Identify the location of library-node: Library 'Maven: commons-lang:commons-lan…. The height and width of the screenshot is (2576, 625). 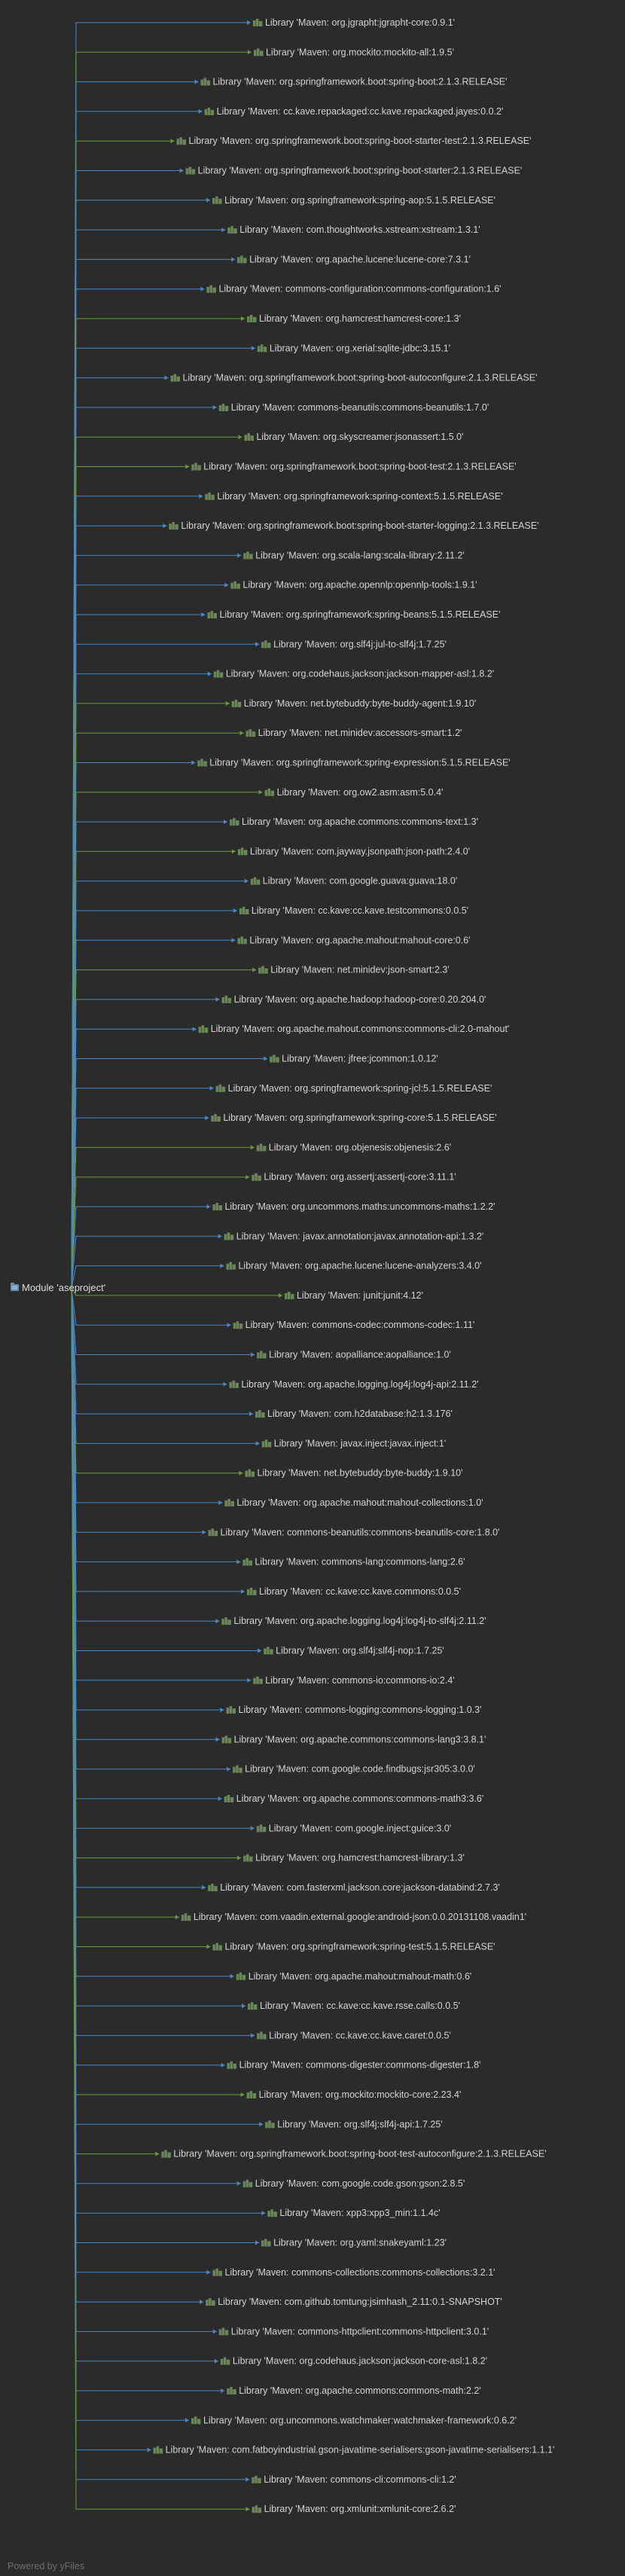
(354, 1562).